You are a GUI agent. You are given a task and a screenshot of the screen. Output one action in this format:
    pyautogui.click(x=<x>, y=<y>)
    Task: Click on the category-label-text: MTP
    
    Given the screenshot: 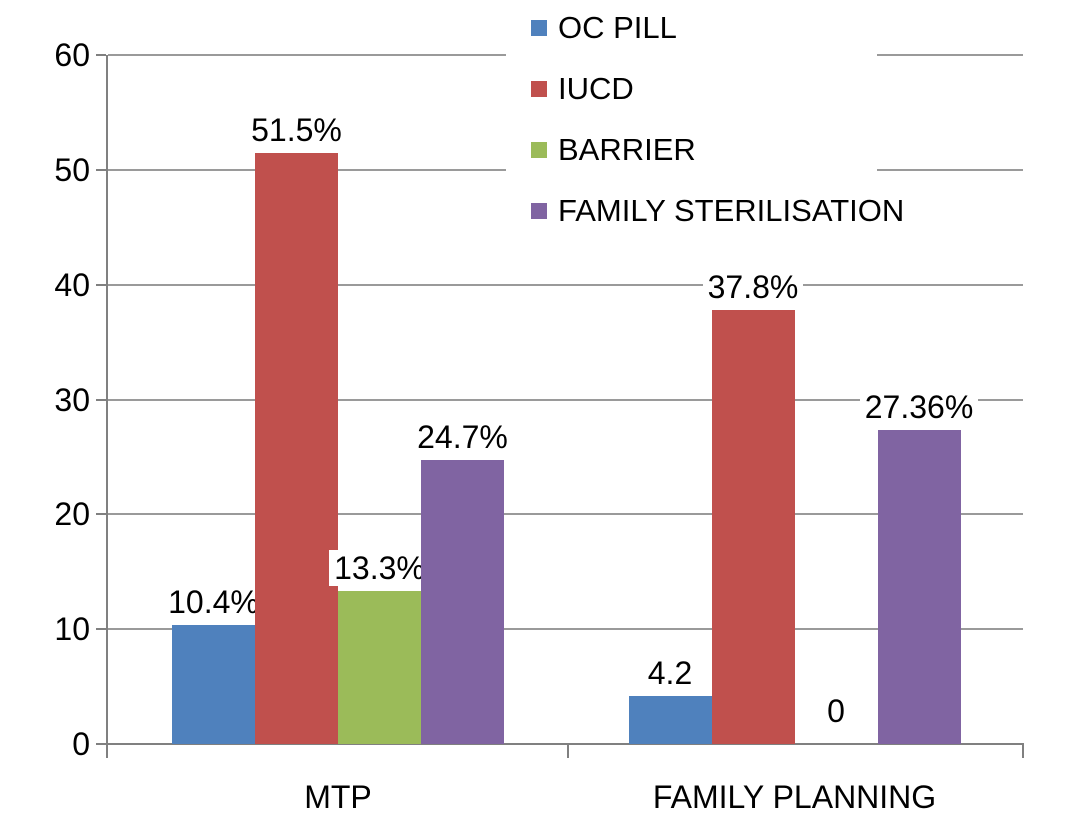 What is the action you would take?
    pyautogui.click(x=338, y=797)
    